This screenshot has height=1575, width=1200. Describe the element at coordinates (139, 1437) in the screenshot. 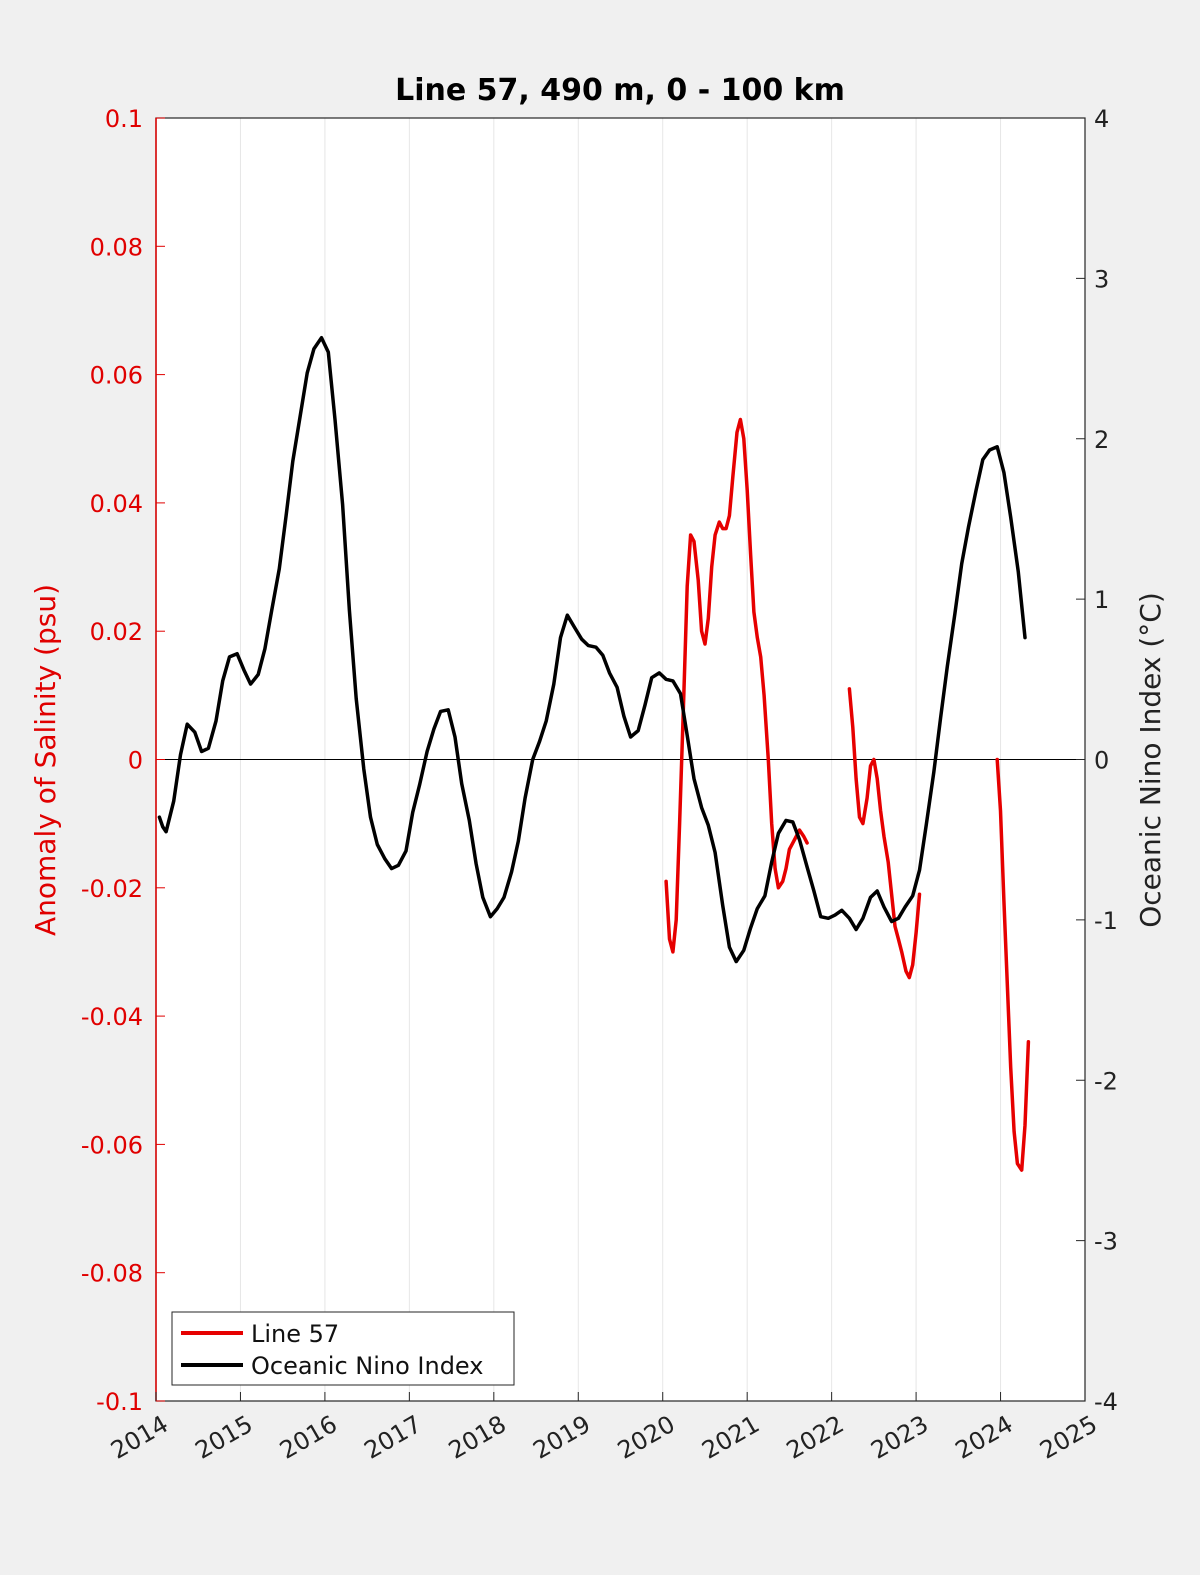

I see `x-tick-label: 2014` at that location.